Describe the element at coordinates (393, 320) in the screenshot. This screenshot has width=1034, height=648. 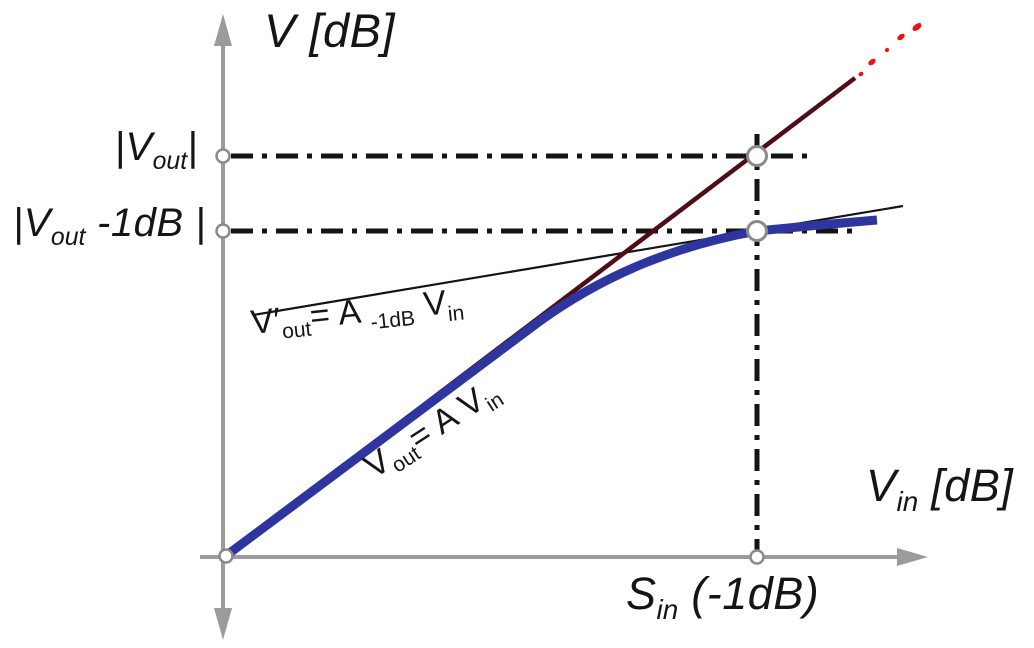
I see `eq-sub-1db: -1dB` at that location.